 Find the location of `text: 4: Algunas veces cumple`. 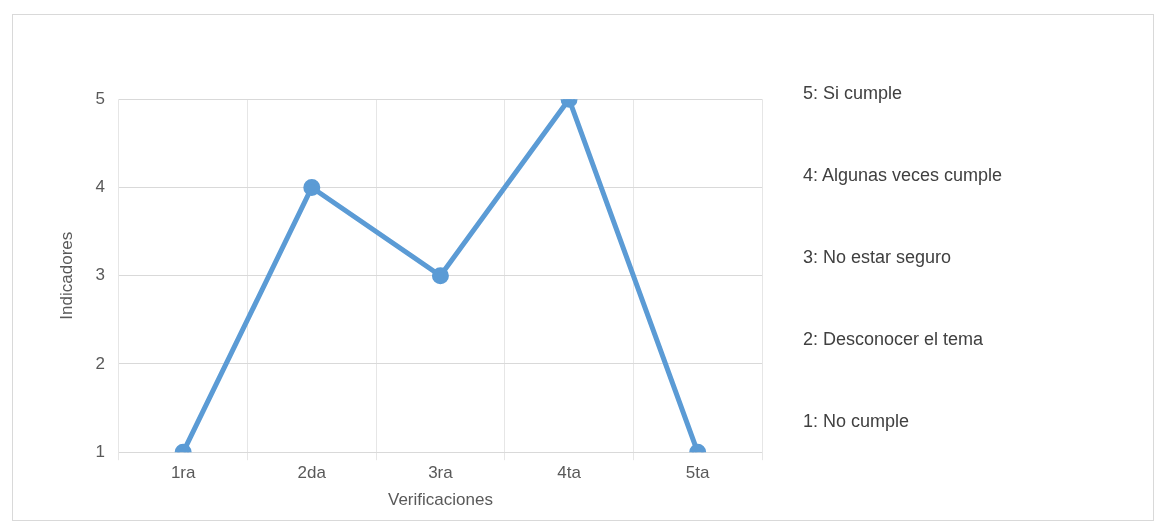

text: 4: Algunas veces cumple is located at coordinates (903, 175).